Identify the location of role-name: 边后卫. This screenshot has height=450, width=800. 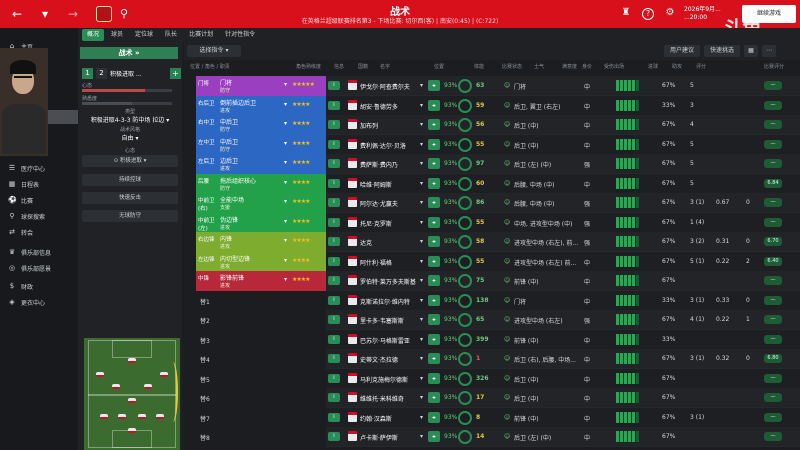
(229, 161).